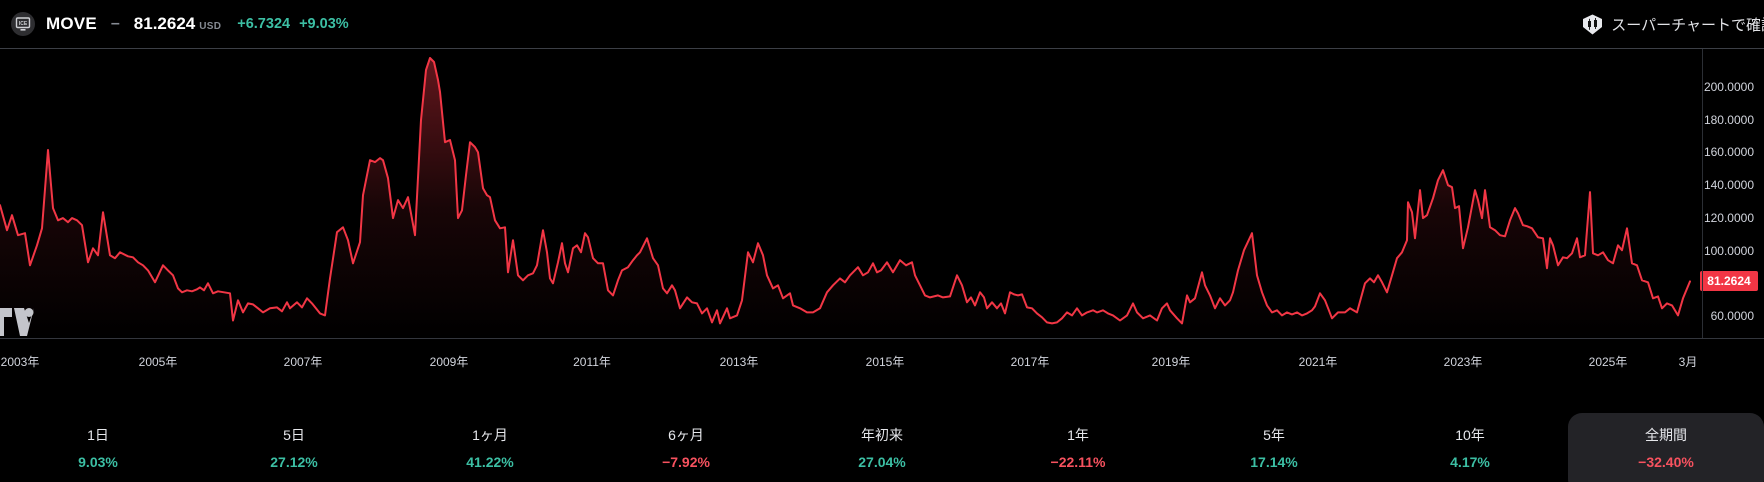 This screenshot has width=1764, height=482. I want to click on time-tick-label: 2011年, so click(592, 362).